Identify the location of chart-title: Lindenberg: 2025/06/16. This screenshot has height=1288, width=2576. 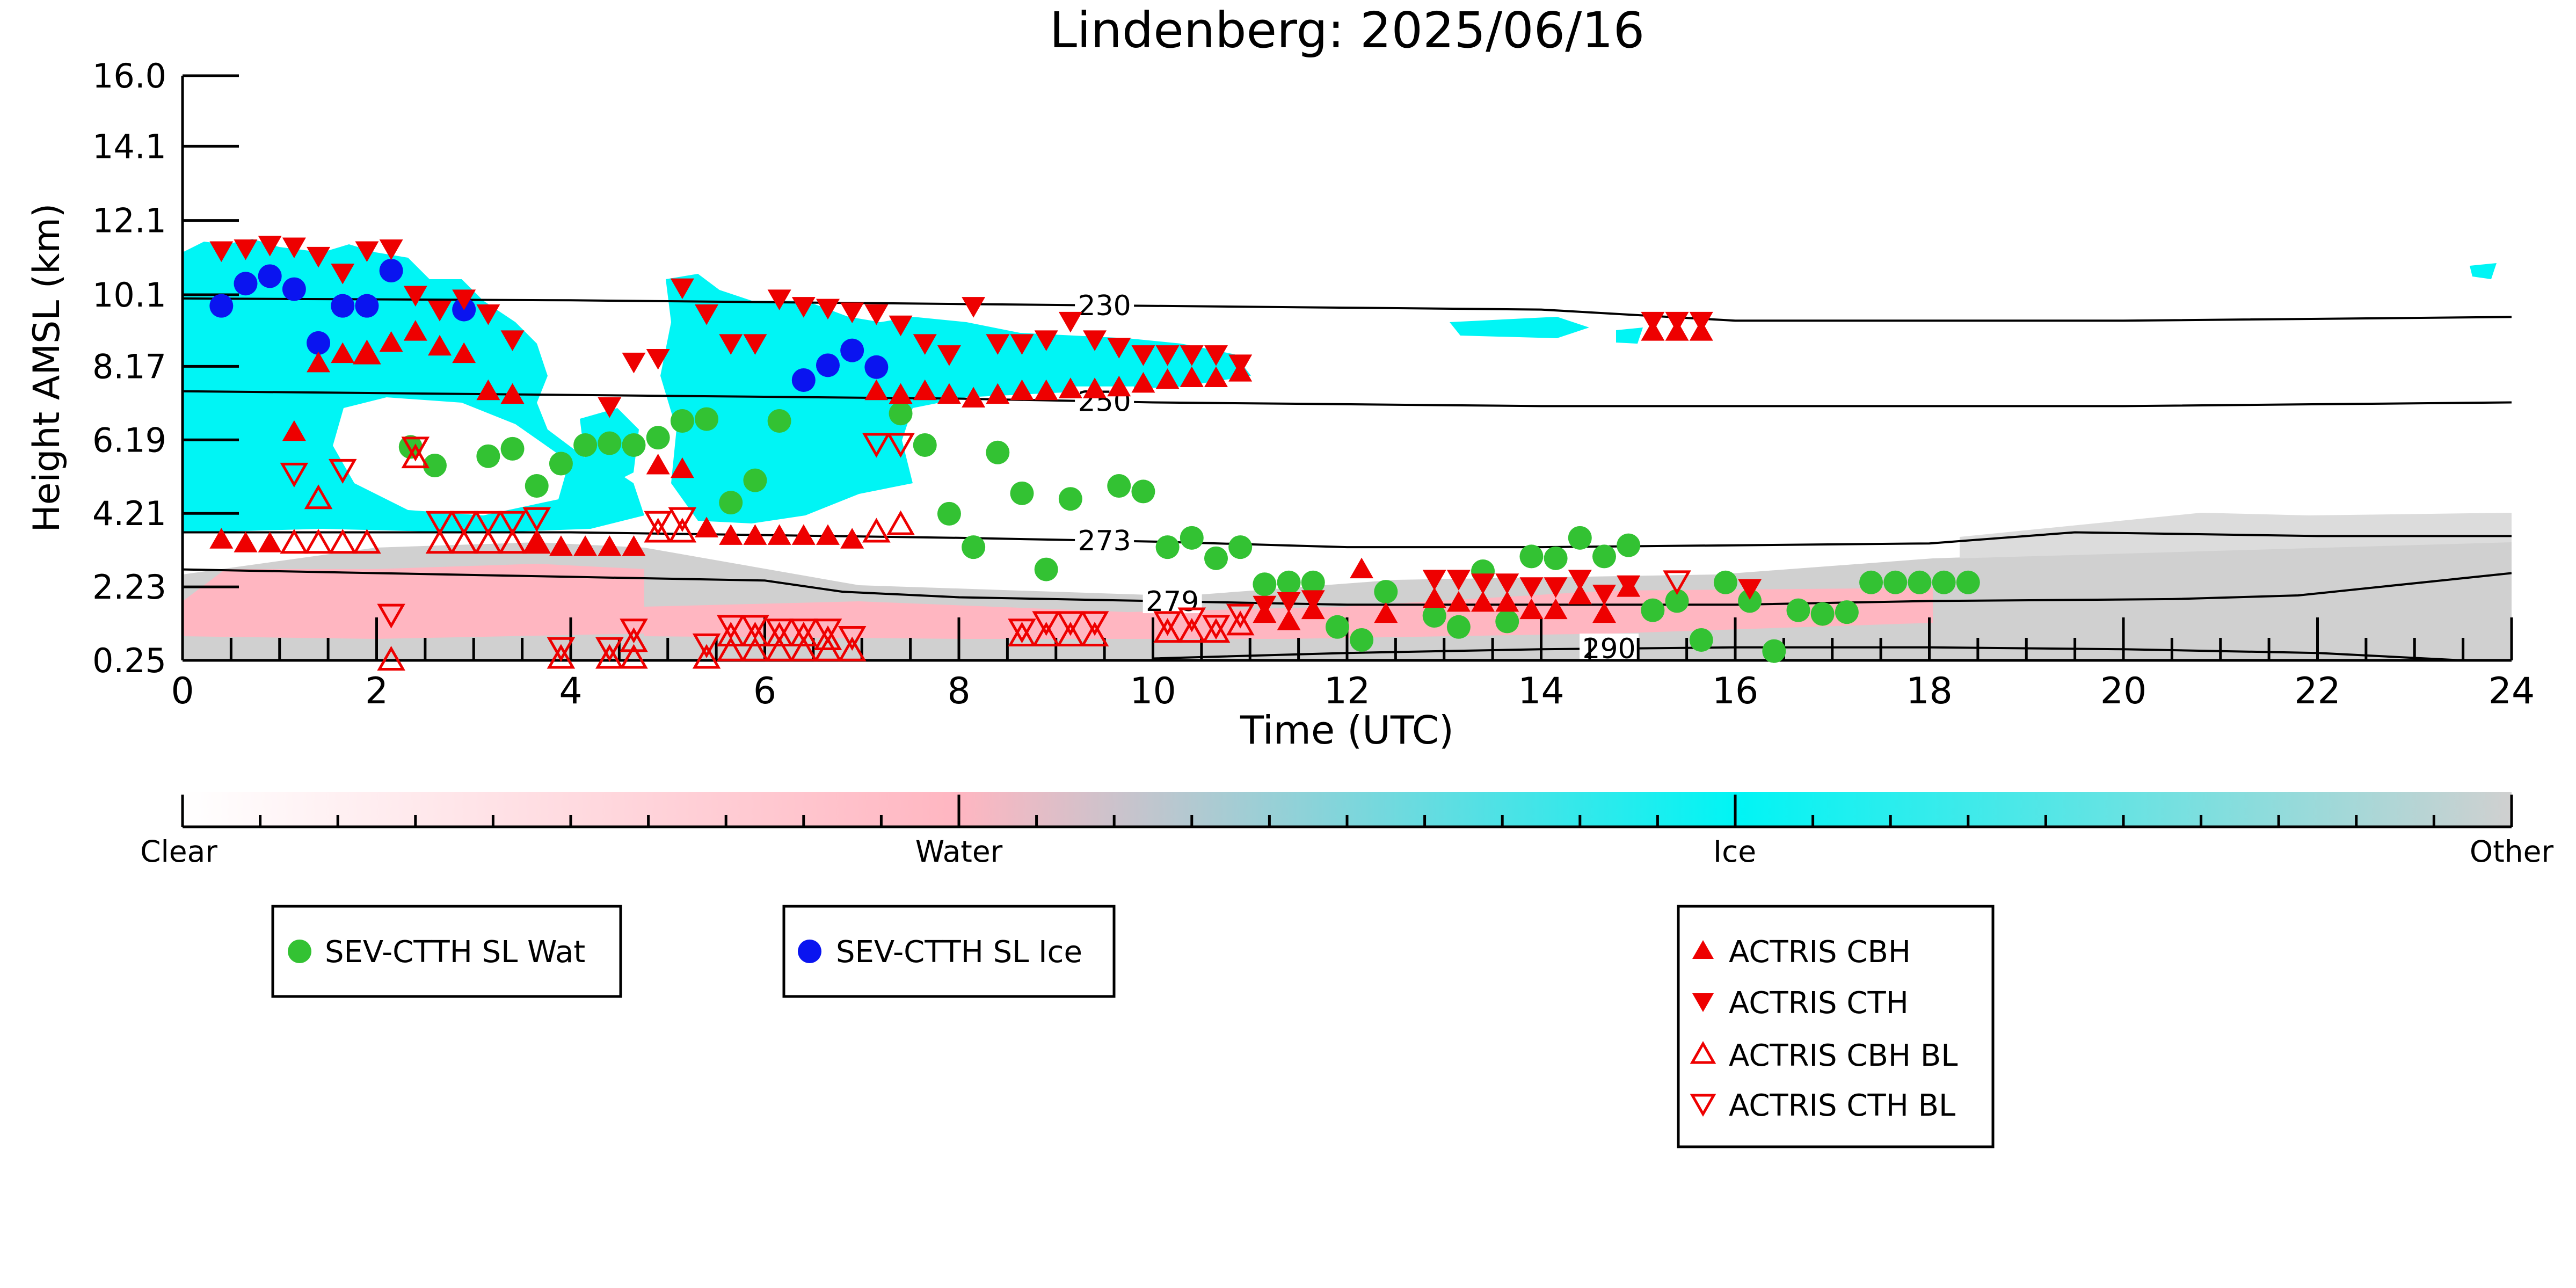
(1347, 30).